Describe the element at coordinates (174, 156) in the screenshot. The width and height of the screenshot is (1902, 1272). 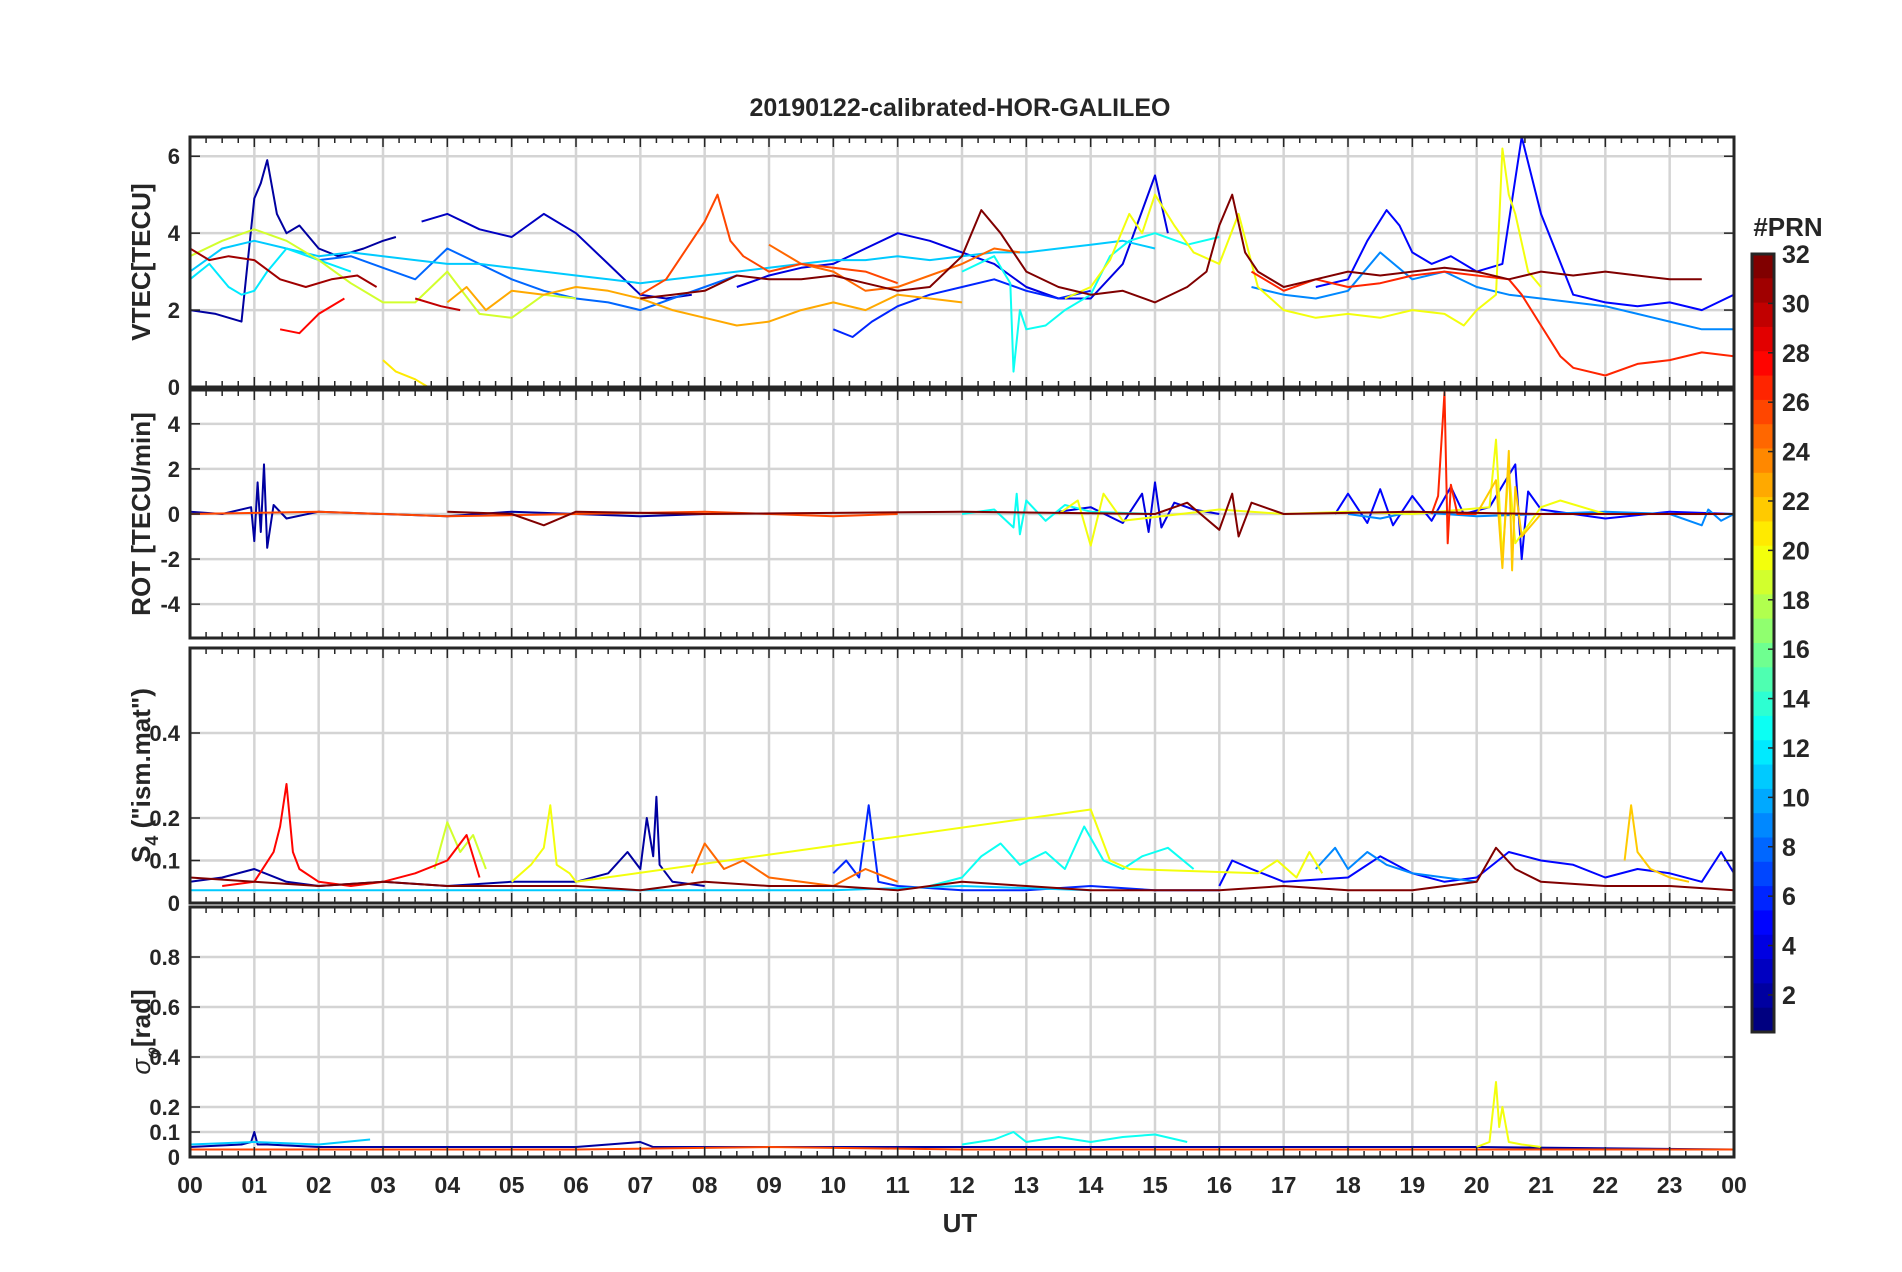
I see `y-tick-label: 6` at that location.